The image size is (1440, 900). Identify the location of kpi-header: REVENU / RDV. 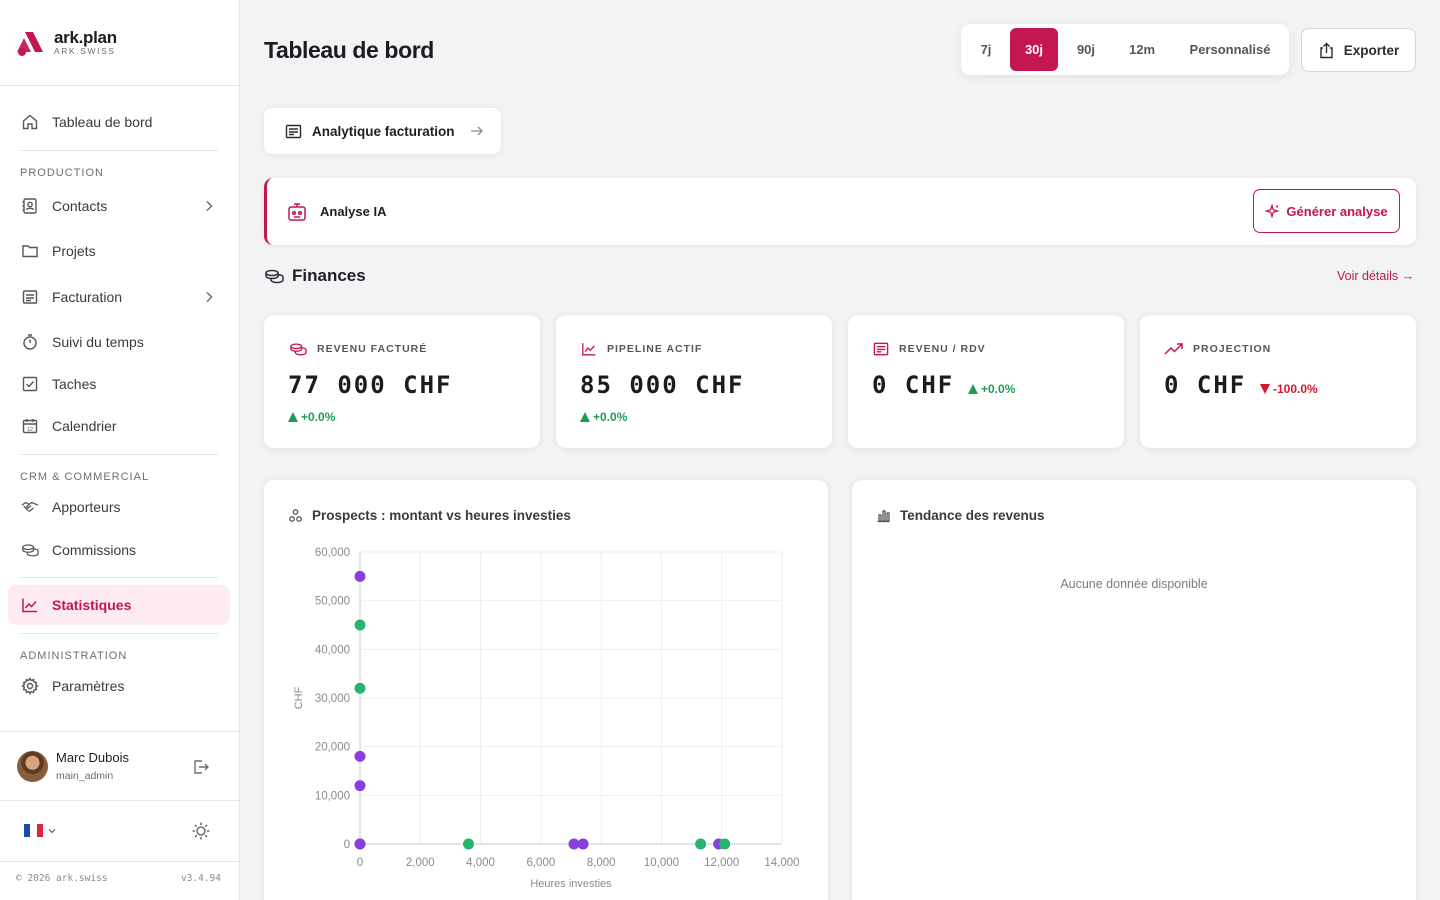
(929, 349).